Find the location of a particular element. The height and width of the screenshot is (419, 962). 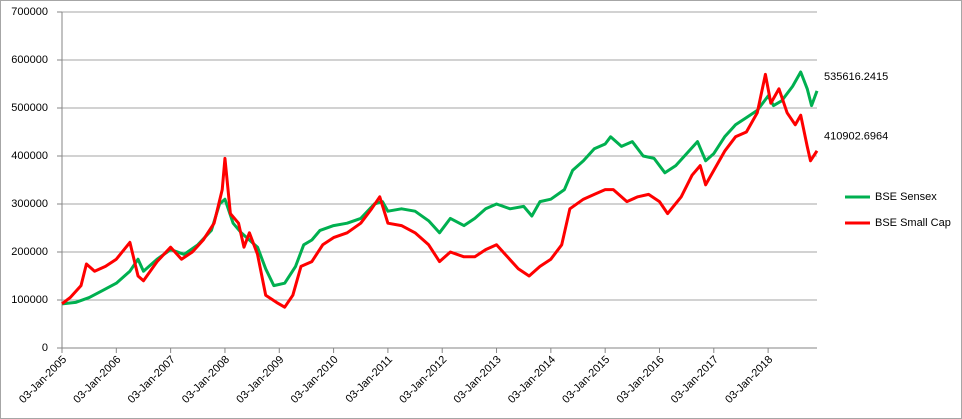

y-tick-label: 400000 is located at coordinates (29, 156).